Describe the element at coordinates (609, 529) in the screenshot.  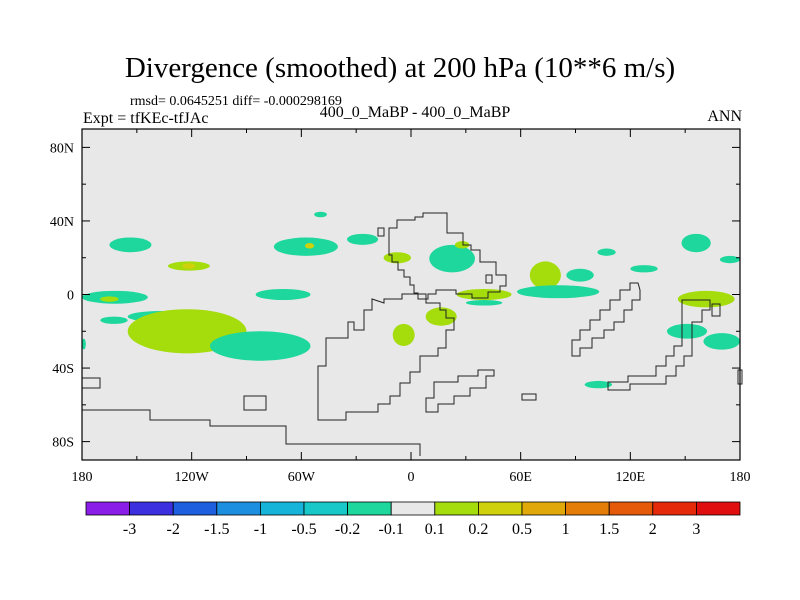
I see `colorbar-label: 1.5` at that location.